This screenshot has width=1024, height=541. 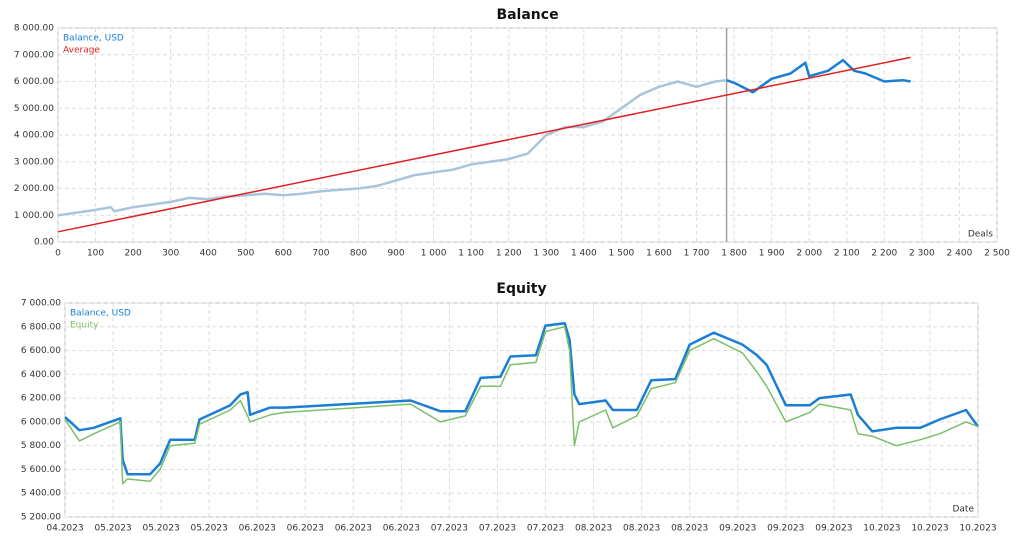 What do you see at coordinates (34, 109) in the screenshot?
I see `y-tick-label: 5 000.00` at bounding box center [34, 109].